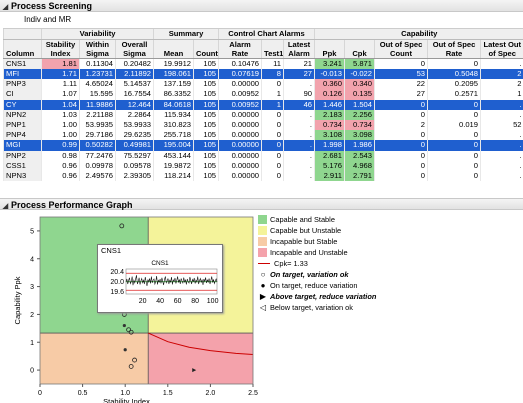 This screenshot has height=403, width=523. I want to click on column-header-mean: Mean, so click(173, 49).